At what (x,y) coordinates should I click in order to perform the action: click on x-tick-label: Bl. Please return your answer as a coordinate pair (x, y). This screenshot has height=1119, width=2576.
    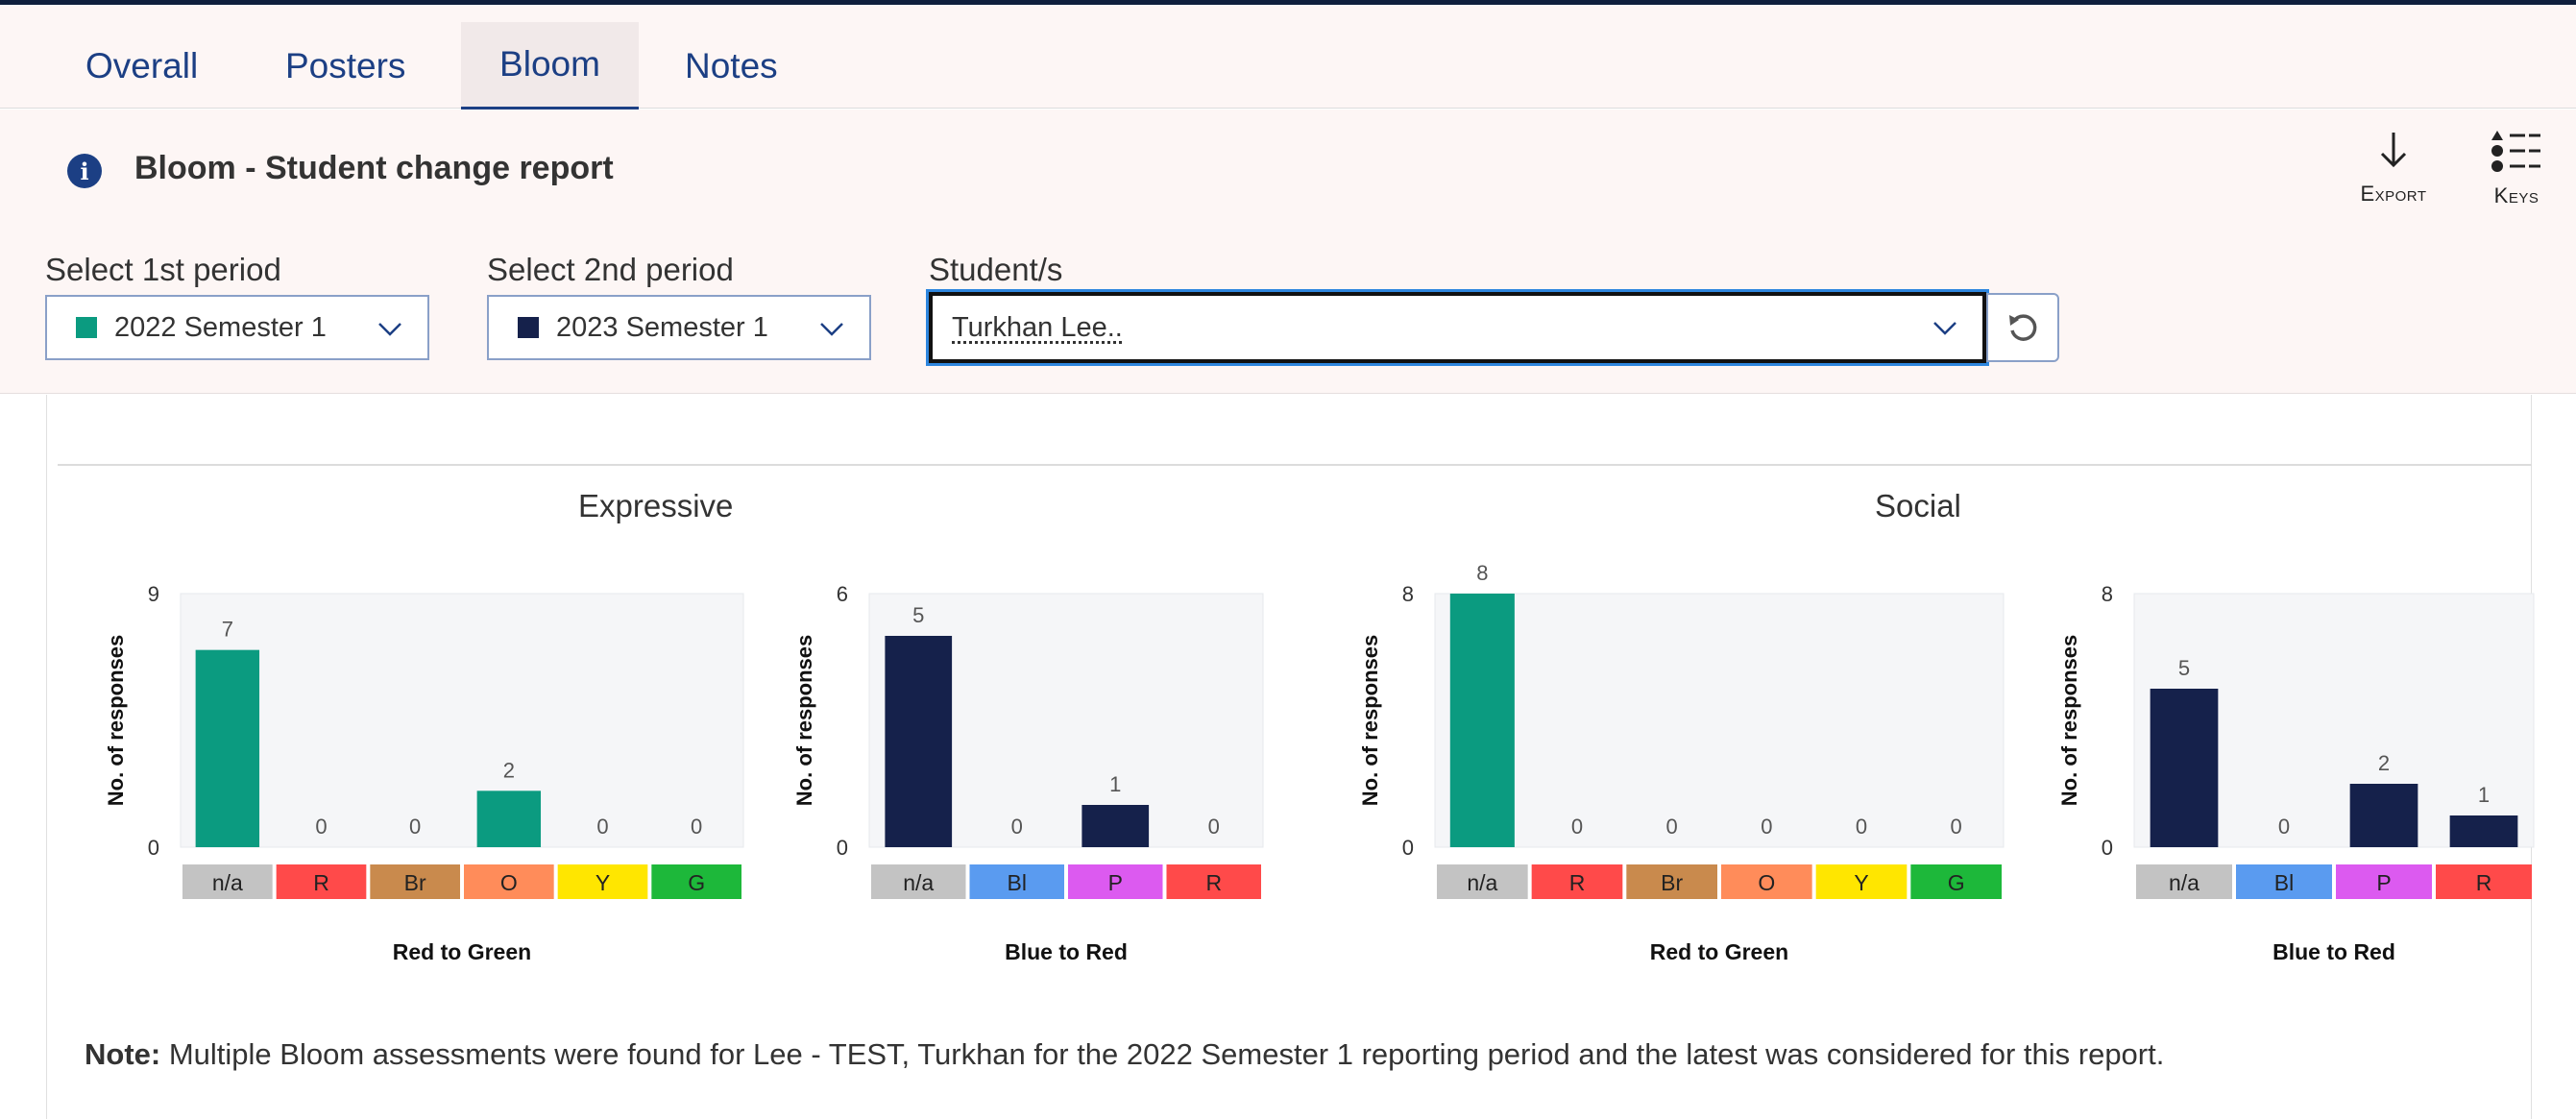
    Looking at the image, I should click on (1017, 882).